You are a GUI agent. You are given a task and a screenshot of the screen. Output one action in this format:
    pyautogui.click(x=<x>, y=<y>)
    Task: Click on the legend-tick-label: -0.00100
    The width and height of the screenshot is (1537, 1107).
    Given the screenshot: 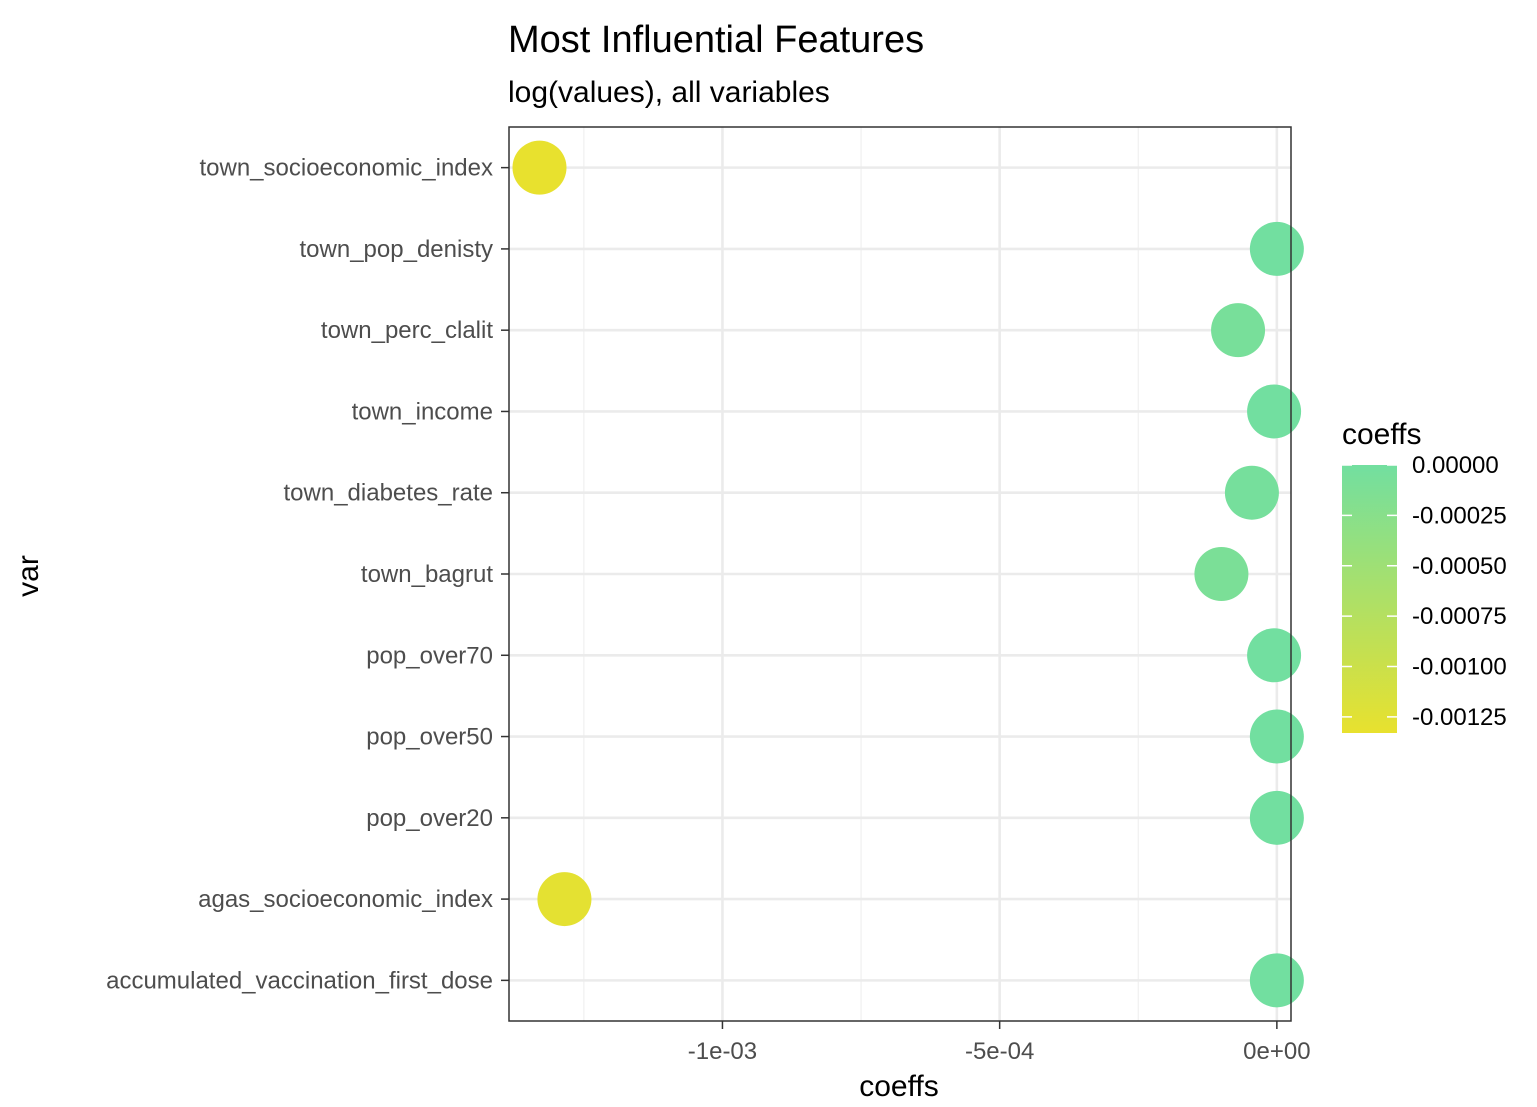 What is the action you would take?
    pyautogui.click(x=1459, y=667)
    